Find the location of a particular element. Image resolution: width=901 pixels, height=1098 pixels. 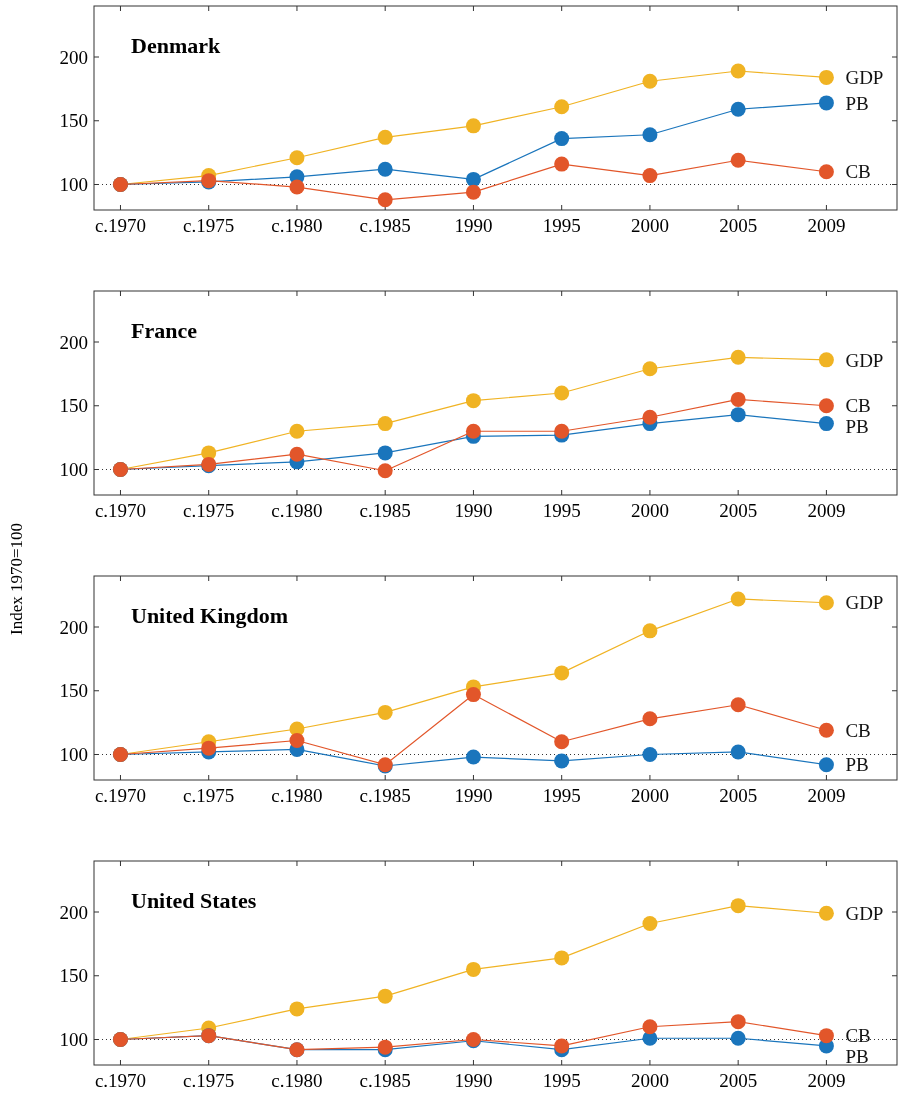

text: United States is located at coordinates (194, 900).